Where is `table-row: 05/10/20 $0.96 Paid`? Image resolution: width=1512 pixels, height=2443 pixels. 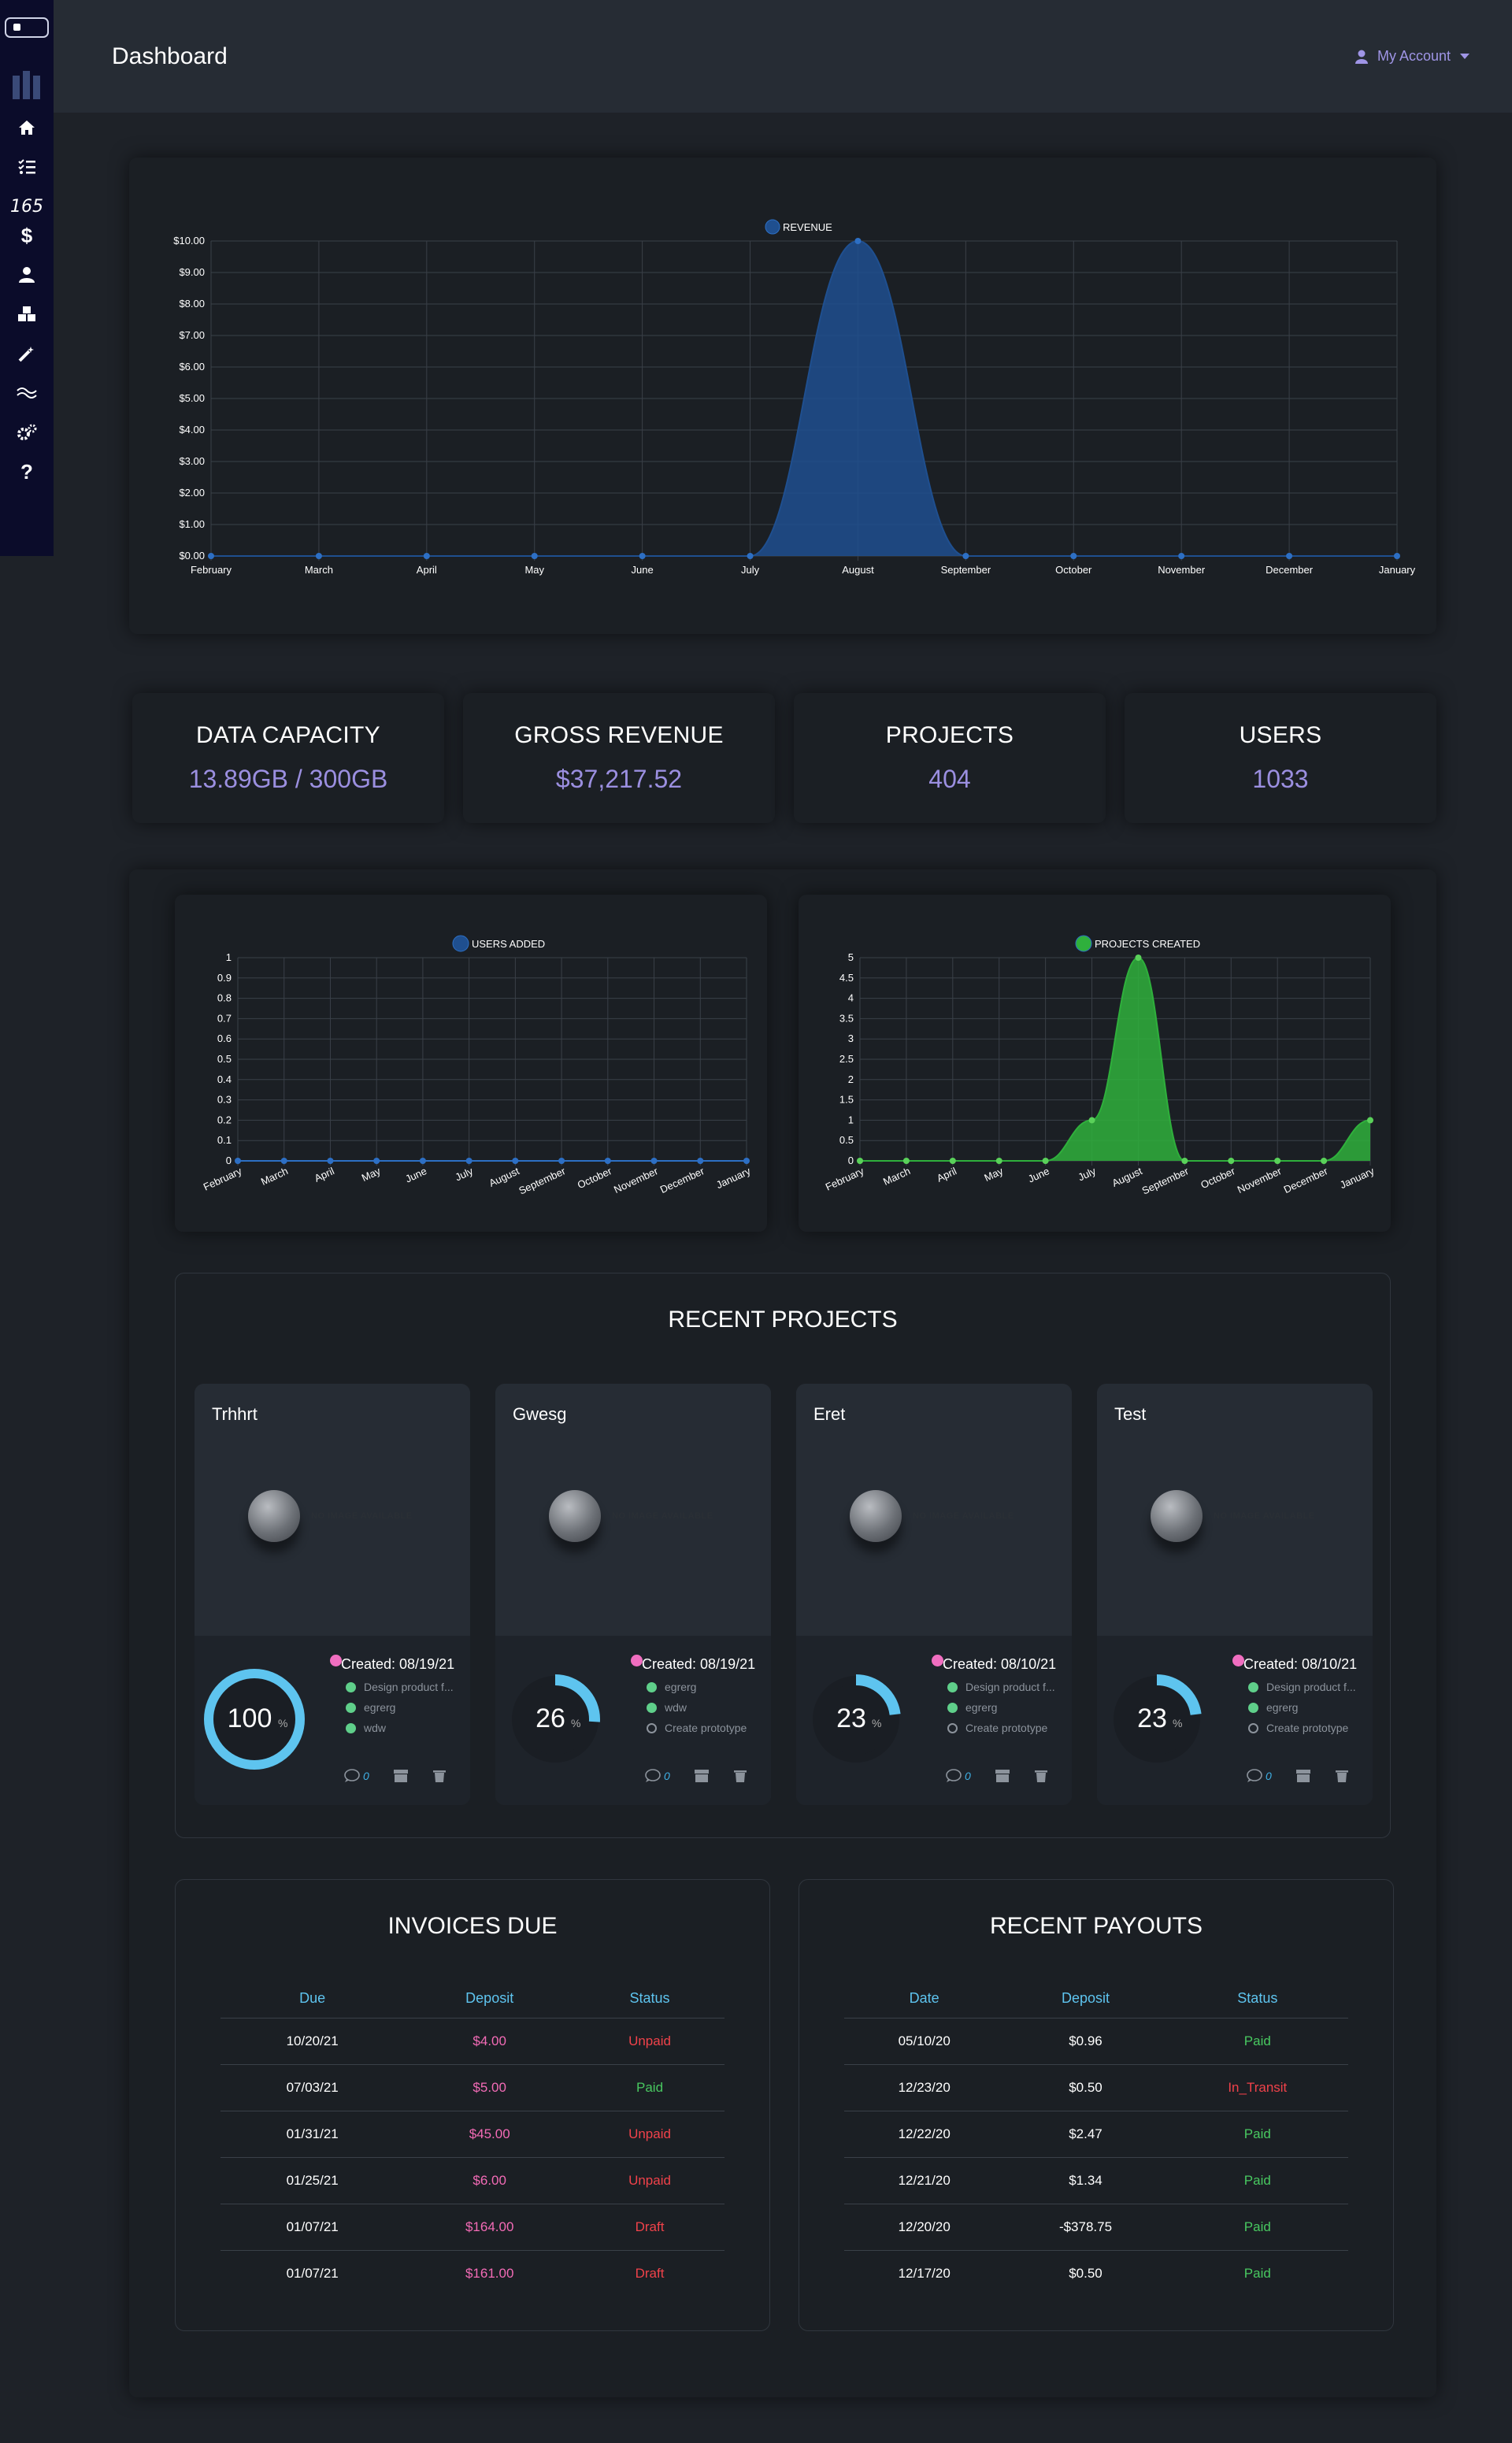 table-row: 05/10/20 $0.96 Paid is located at coordinates (1096, 2041).